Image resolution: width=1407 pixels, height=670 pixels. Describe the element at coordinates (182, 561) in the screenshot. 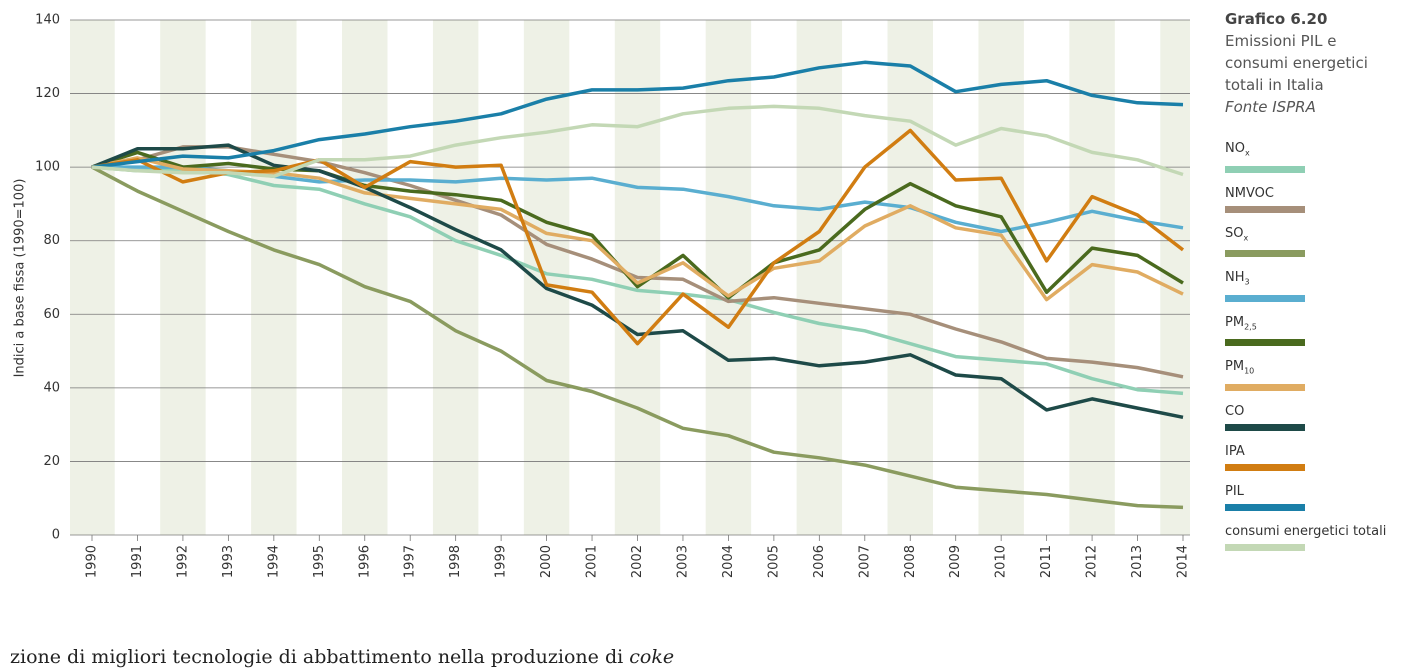

I see `x-tick-label: 1992` at that location.